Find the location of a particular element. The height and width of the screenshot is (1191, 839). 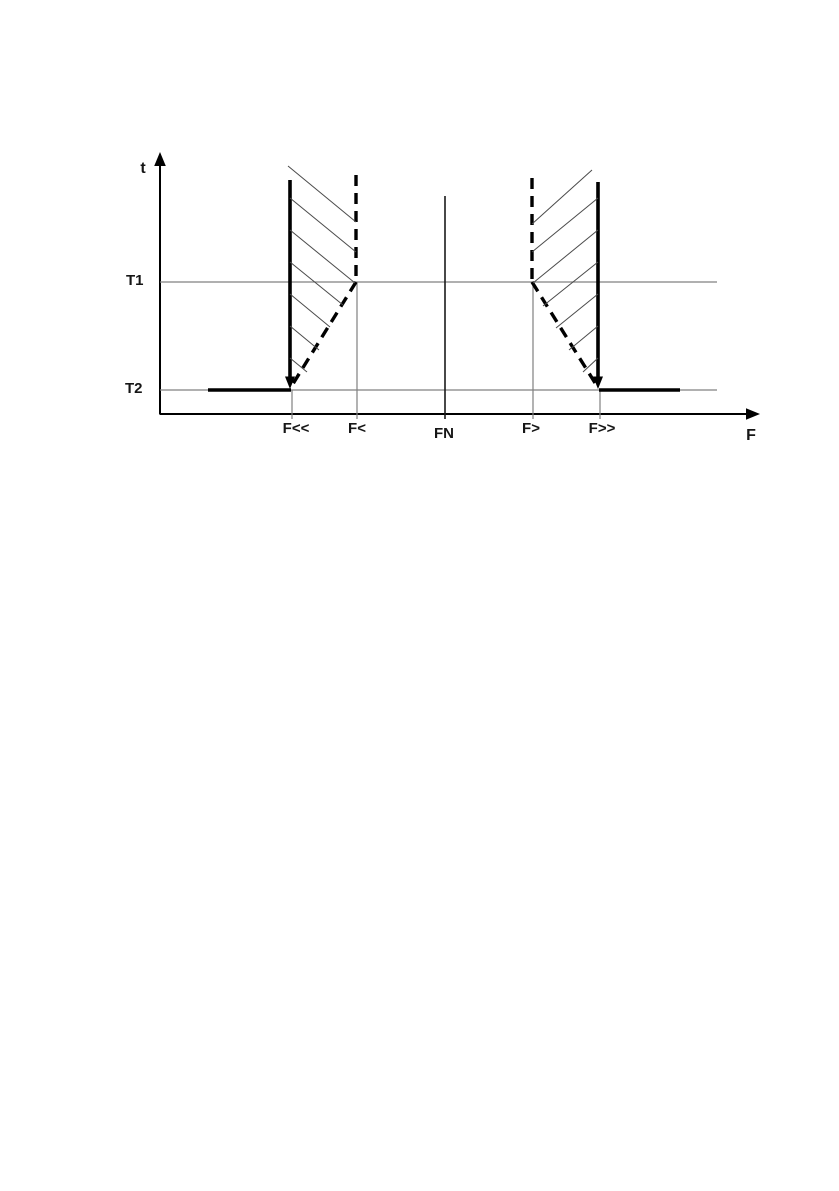

t2-ref-label: T2 is located at coordinates (134, 388).